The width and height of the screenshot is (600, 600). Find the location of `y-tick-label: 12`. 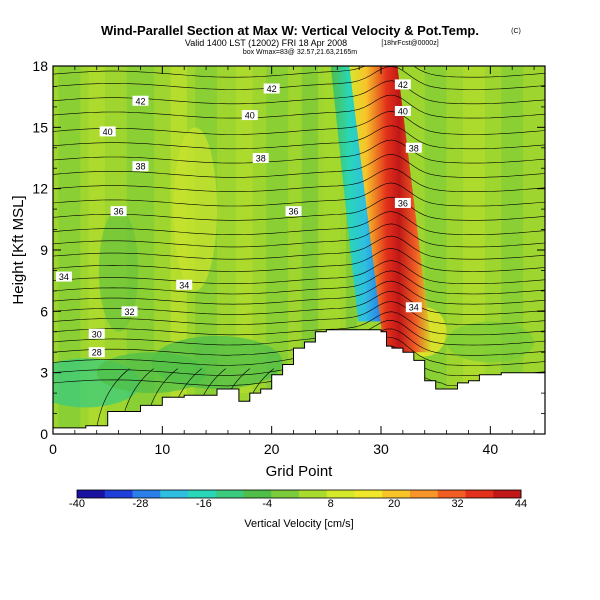

y-tick-label: 12 is located at coordinates (40, 189).